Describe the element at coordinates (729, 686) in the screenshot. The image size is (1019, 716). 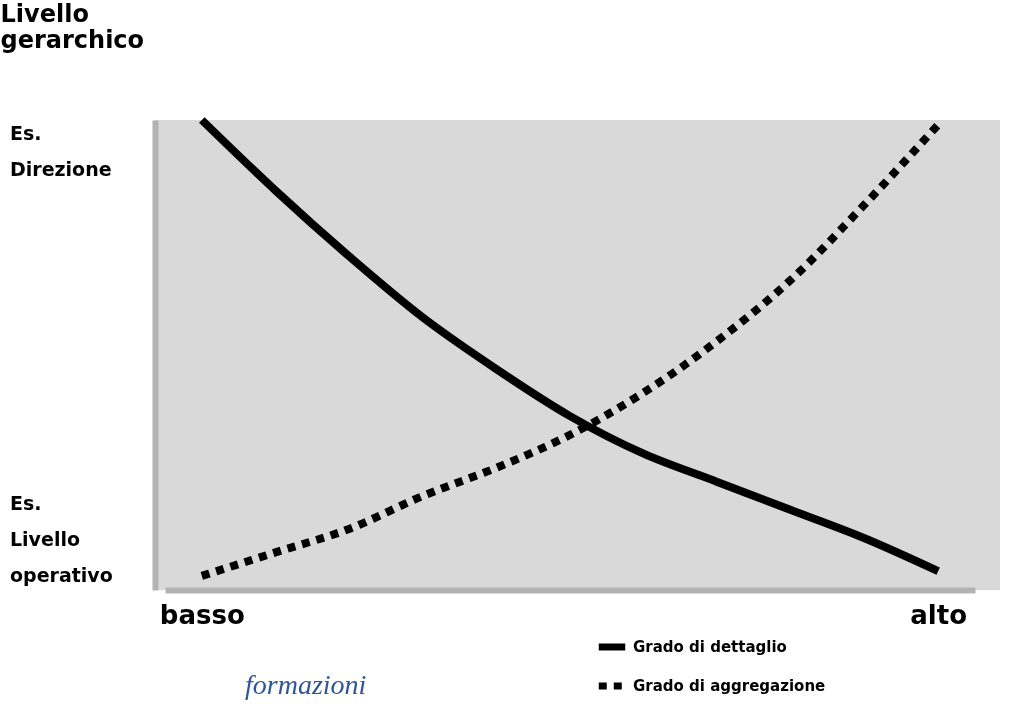
I see `legend-label: Grado di aggregazione` at that location.